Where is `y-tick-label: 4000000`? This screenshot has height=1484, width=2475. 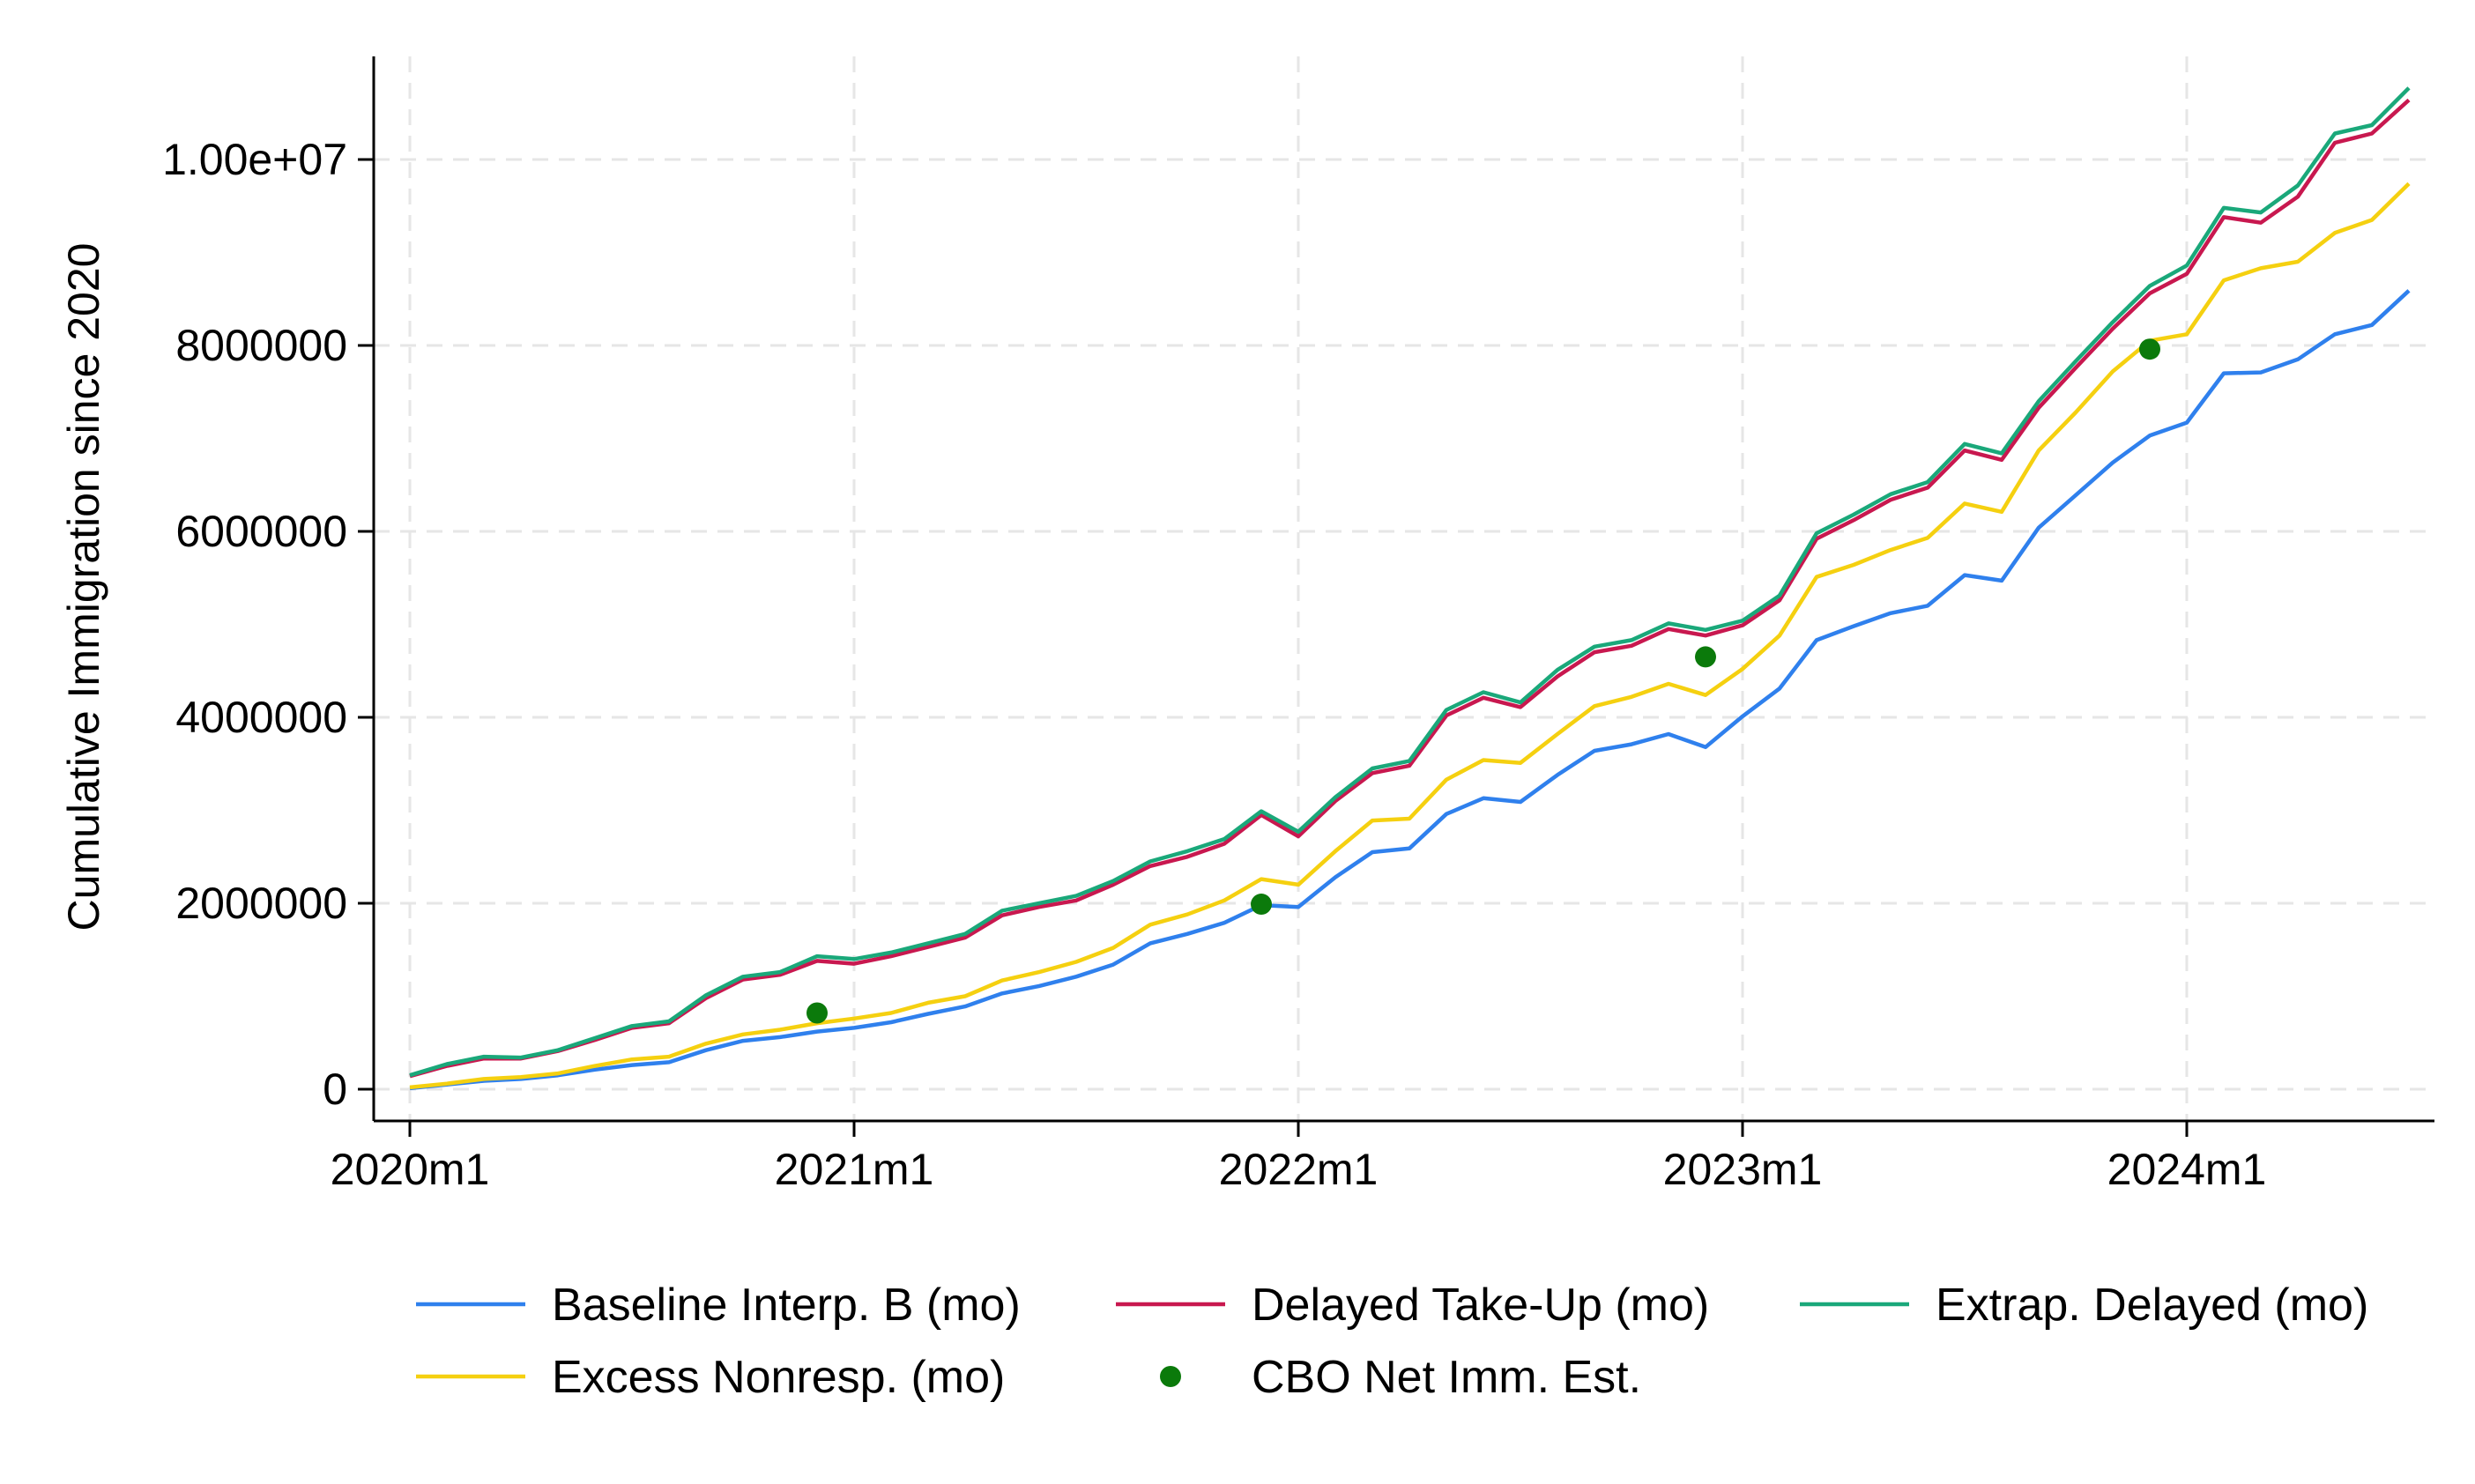 y-tick-label: 4000000 is located at coordinates (261, 717).